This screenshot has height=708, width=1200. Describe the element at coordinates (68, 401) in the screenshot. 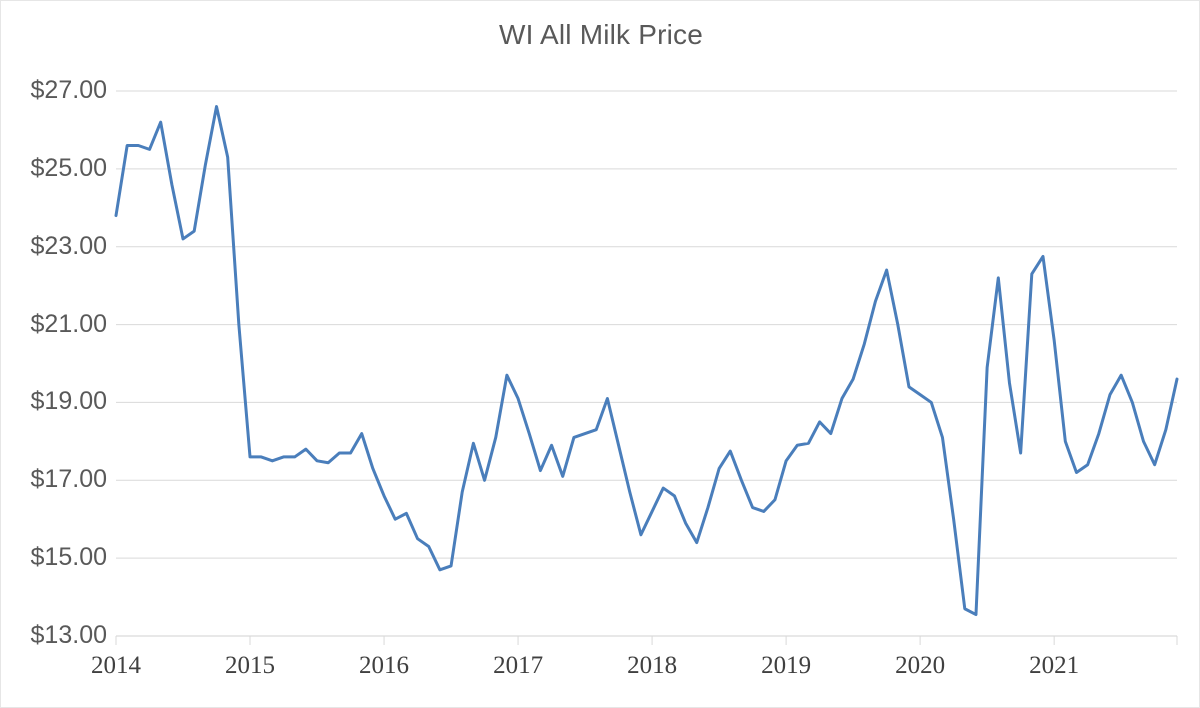

I see `y-axis-tick-label: $19.00` at that location.